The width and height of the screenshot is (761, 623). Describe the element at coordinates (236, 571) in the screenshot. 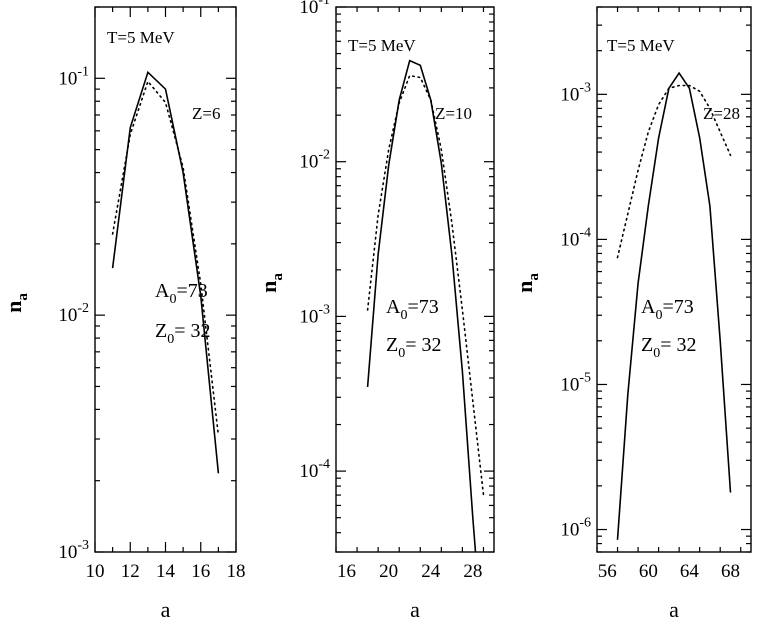

I see `x-tick-label: 18` at that location.